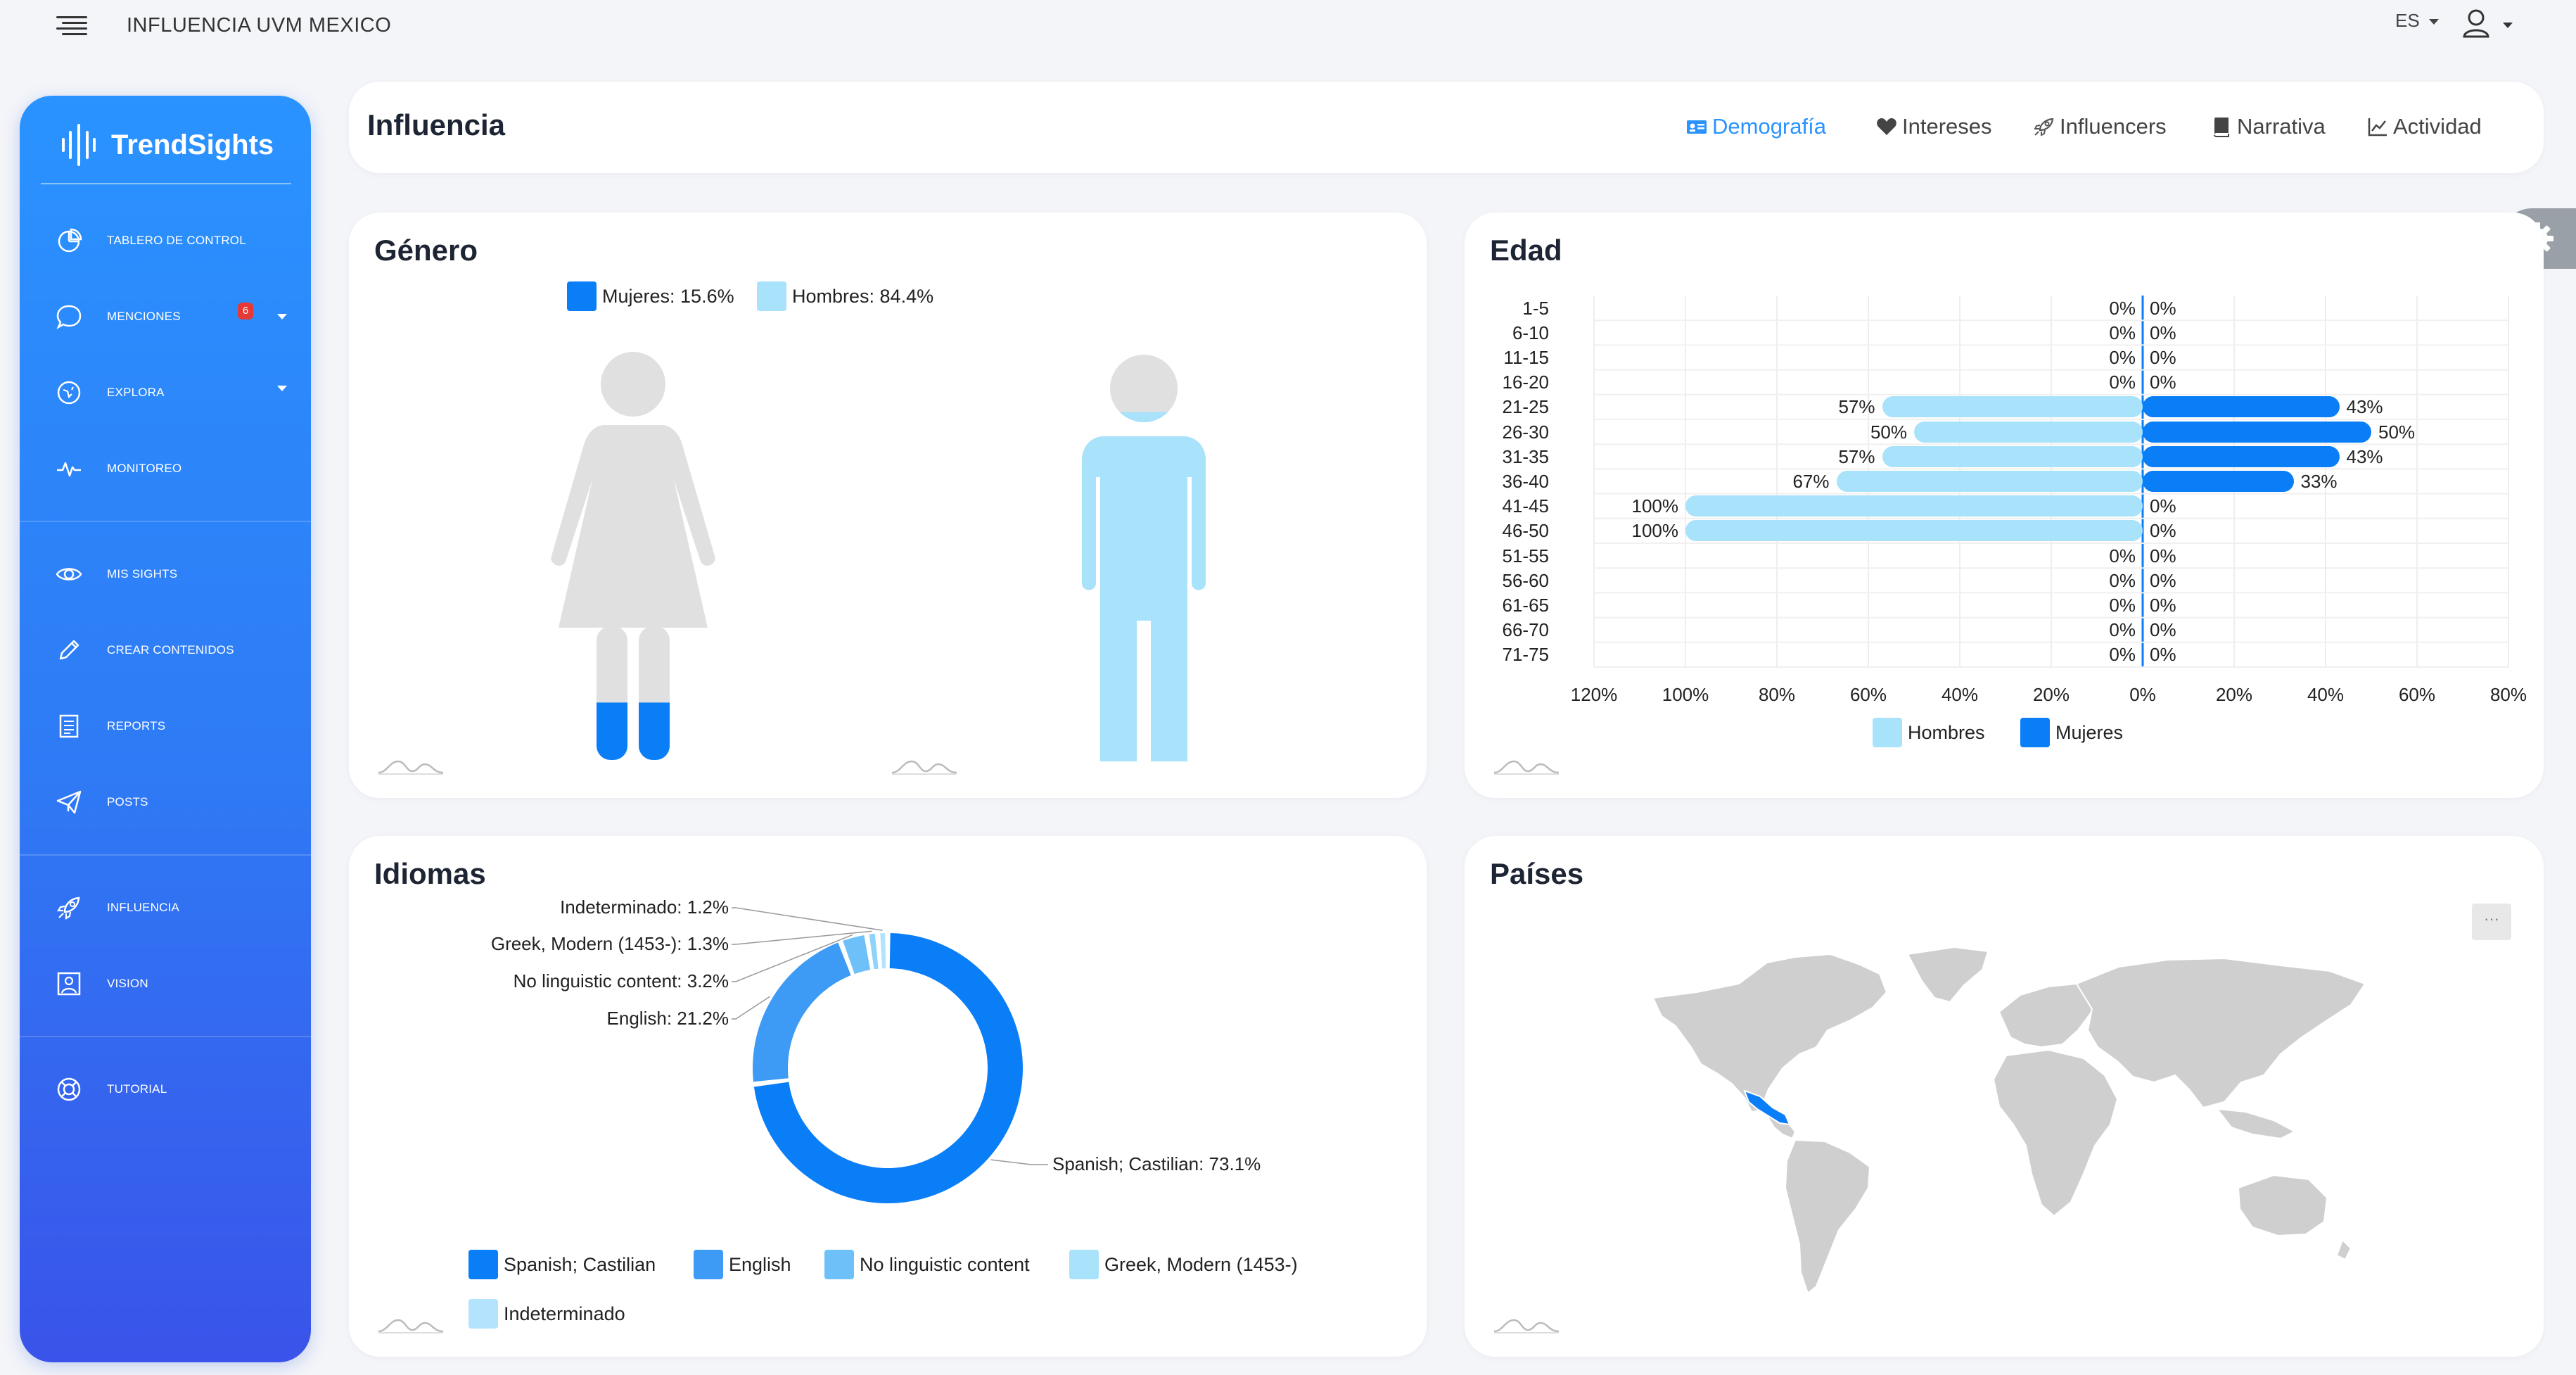  I want to click on x-tick-label: 120%, so click(1594, 695).